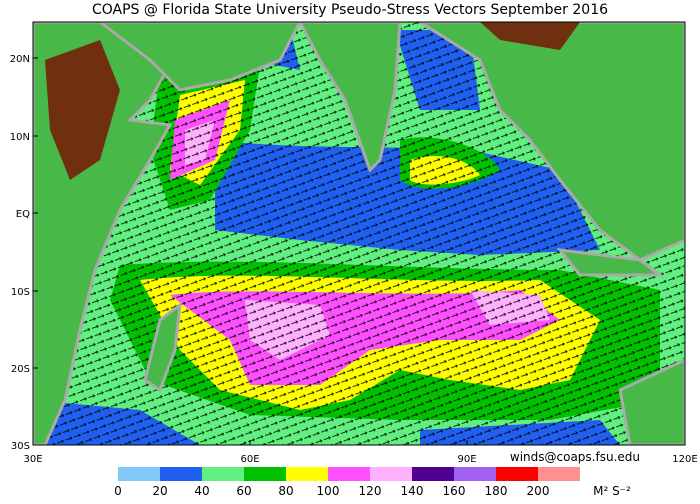 This screenshot has width=700, height=504. What do you see at coordinates (23, 214) in the screenshot?
I see `lat-label: EQ` at bounding box center [23, 214].